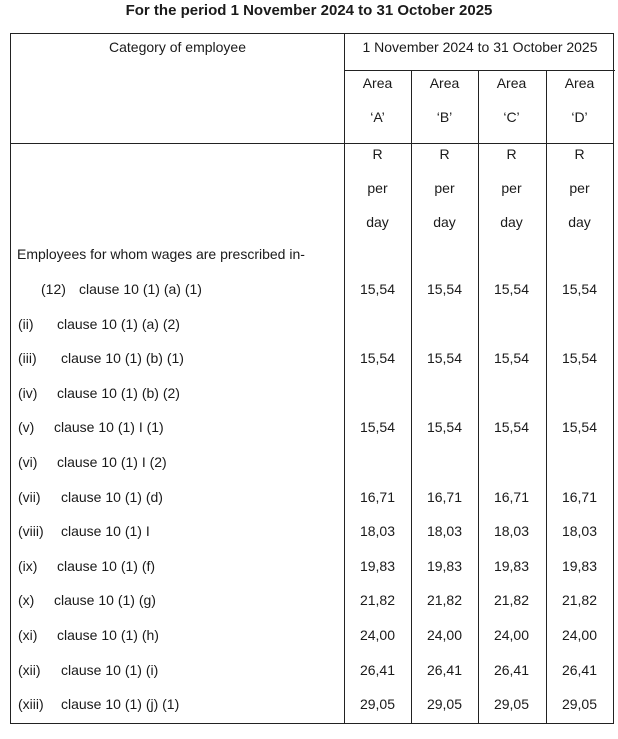  What do you see at coordinates (28, 462) in the screenshot?
I see `row-number: (vi)` at bounding box center [28, 462].